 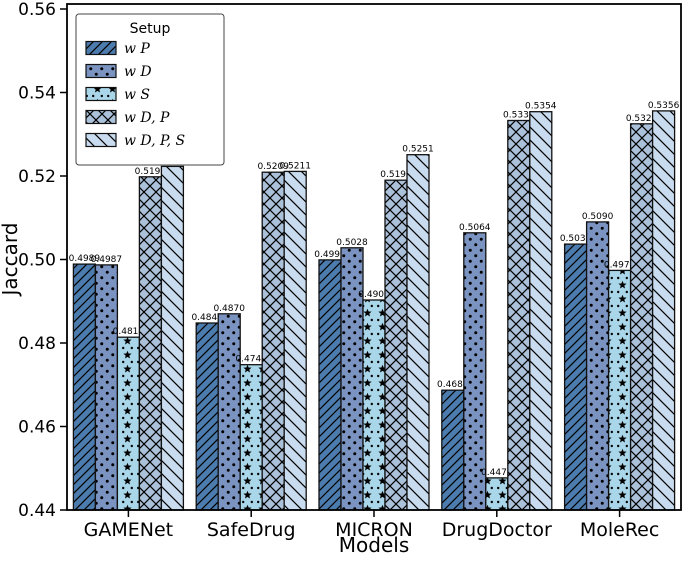 I want to click on legend-entry-w-D: w D, so click(x=118, y=71).